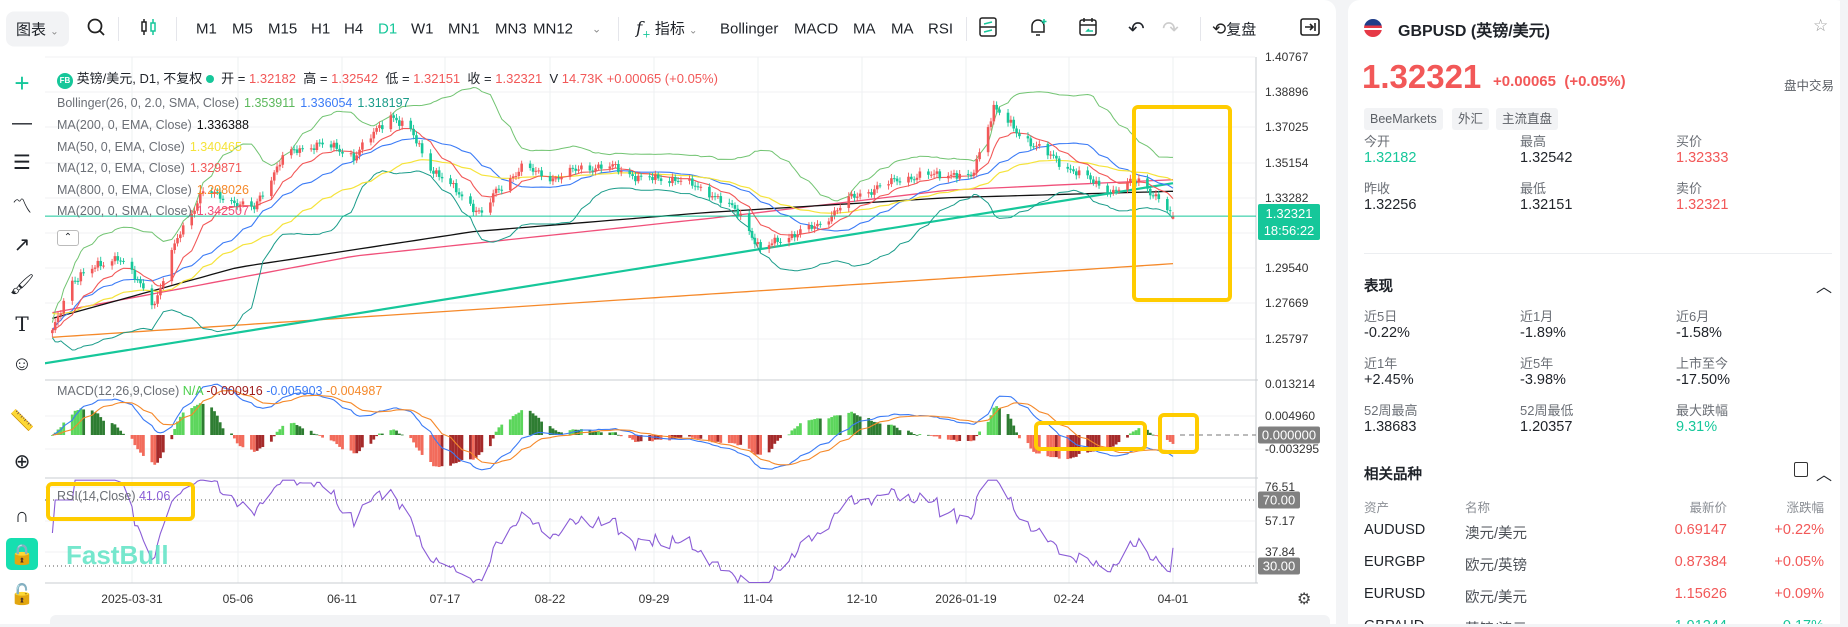 Image resolution: width=1848 pixels, height=627 pixels. I want to click on related-change: -0.17%, so click(1801, 621).